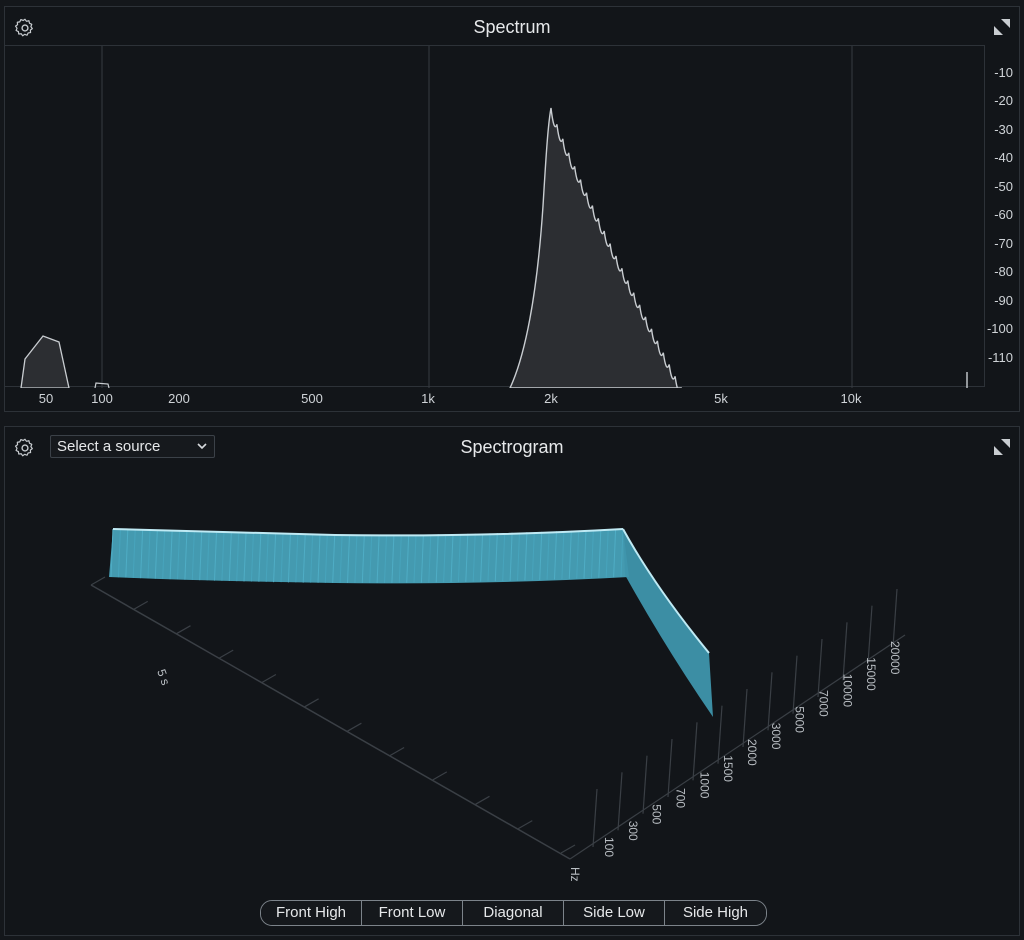 This screenshot has height=940, width=1024. I want to click on freq-tick-label: 7000, so click(824, 703).